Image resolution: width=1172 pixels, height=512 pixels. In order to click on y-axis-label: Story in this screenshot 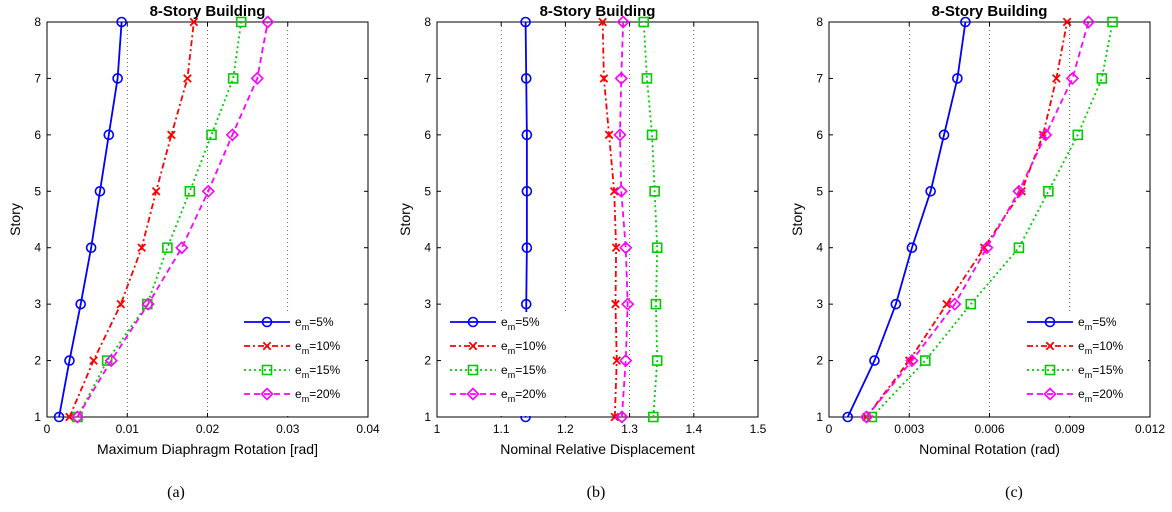, I will do `click(405, 219)`.